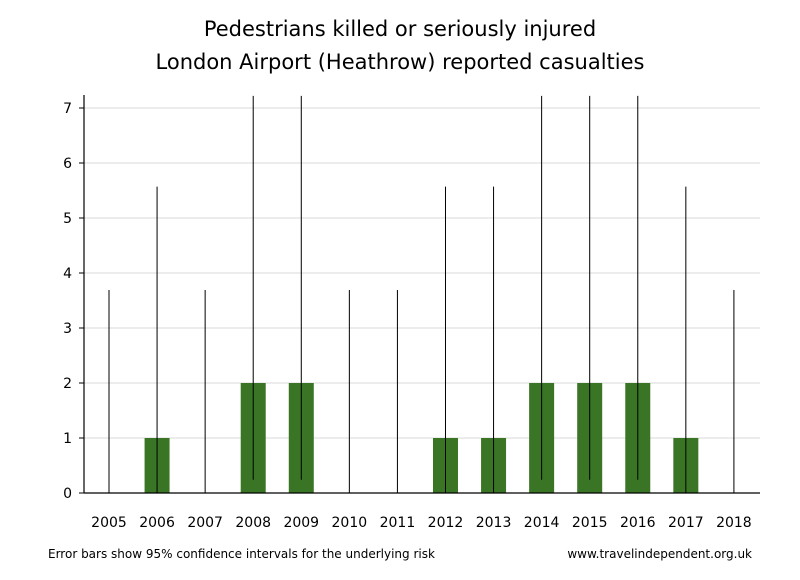  What do you see at coordinates (109, 523) in the screenshot?
I see `x-tick-label: 2005` at bounding box center [109, 523].